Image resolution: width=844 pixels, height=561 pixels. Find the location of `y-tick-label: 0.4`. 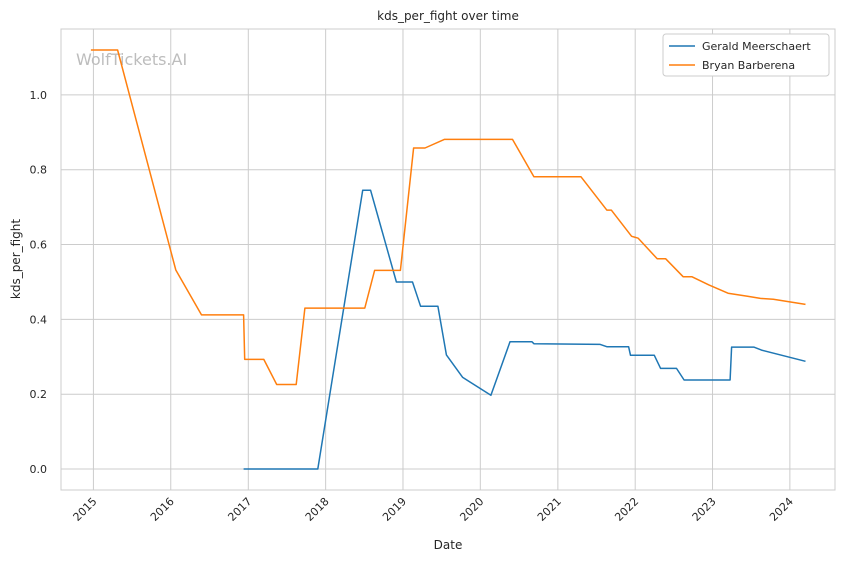

y-tick-label: 0.4 is located at coordinates (39, 319).